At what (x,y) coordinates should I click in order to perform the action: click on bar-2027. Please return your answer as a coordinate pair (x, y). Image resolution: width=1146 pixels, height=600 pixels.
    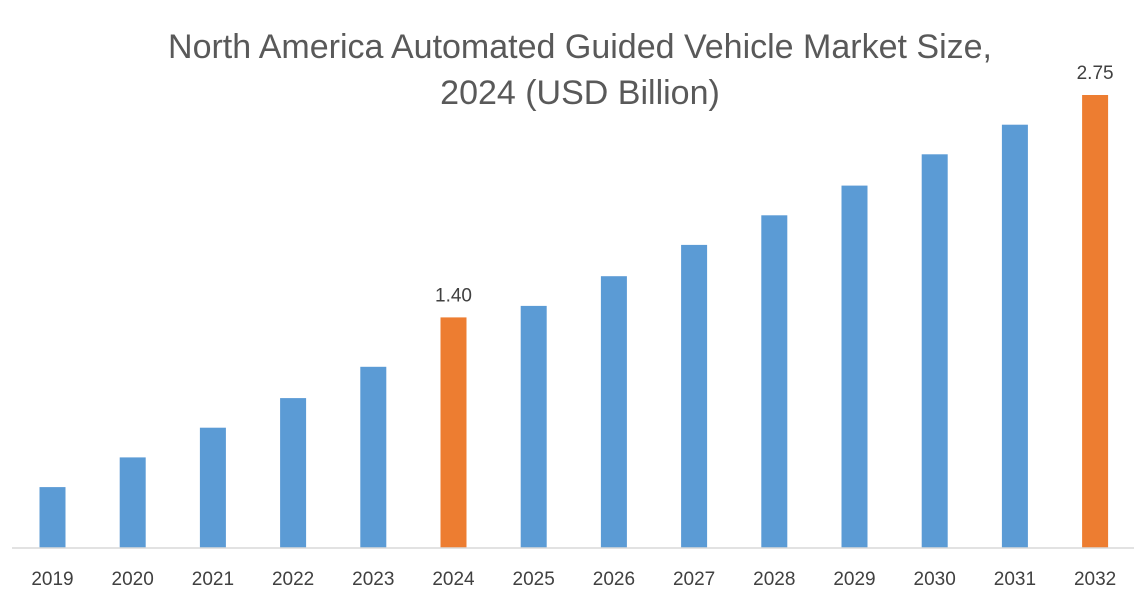
    Looking at the image, I should click on (694, 396).